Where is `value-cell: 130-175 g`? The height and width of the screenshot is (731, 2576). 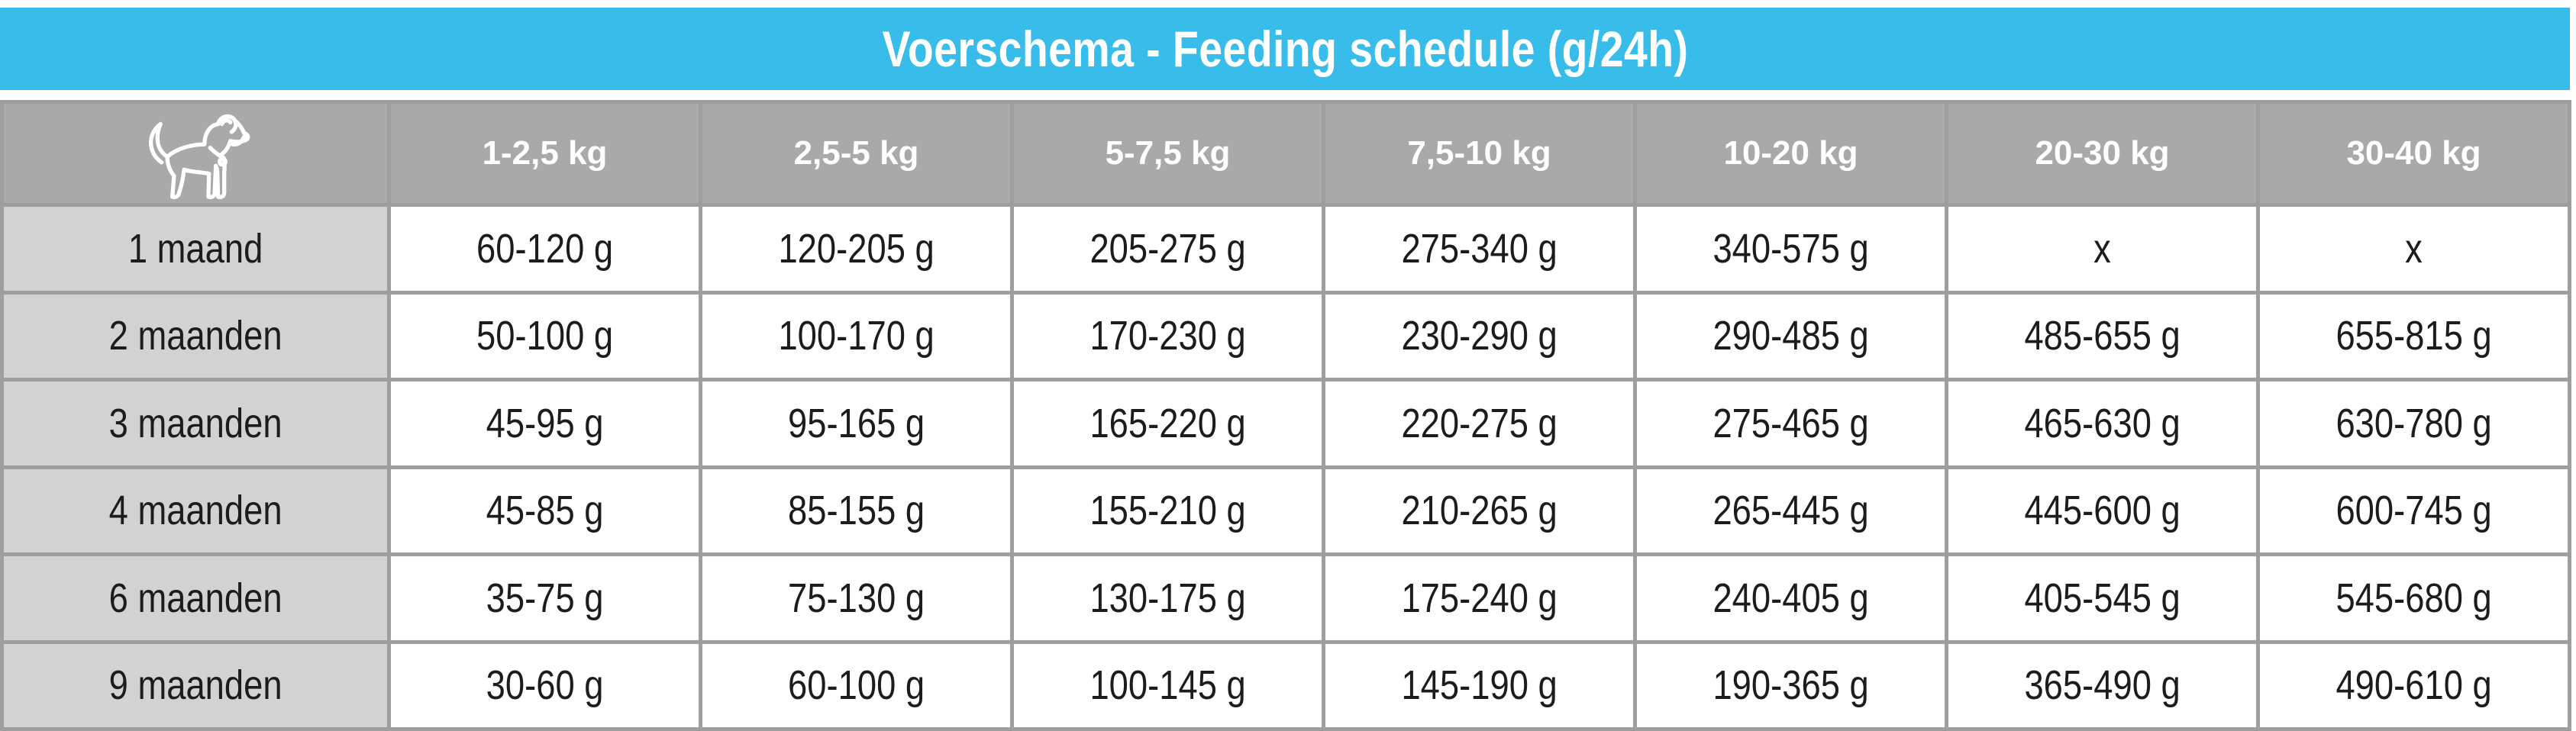 value-cell: 130-175 g is located at coordinates (1167, 598).